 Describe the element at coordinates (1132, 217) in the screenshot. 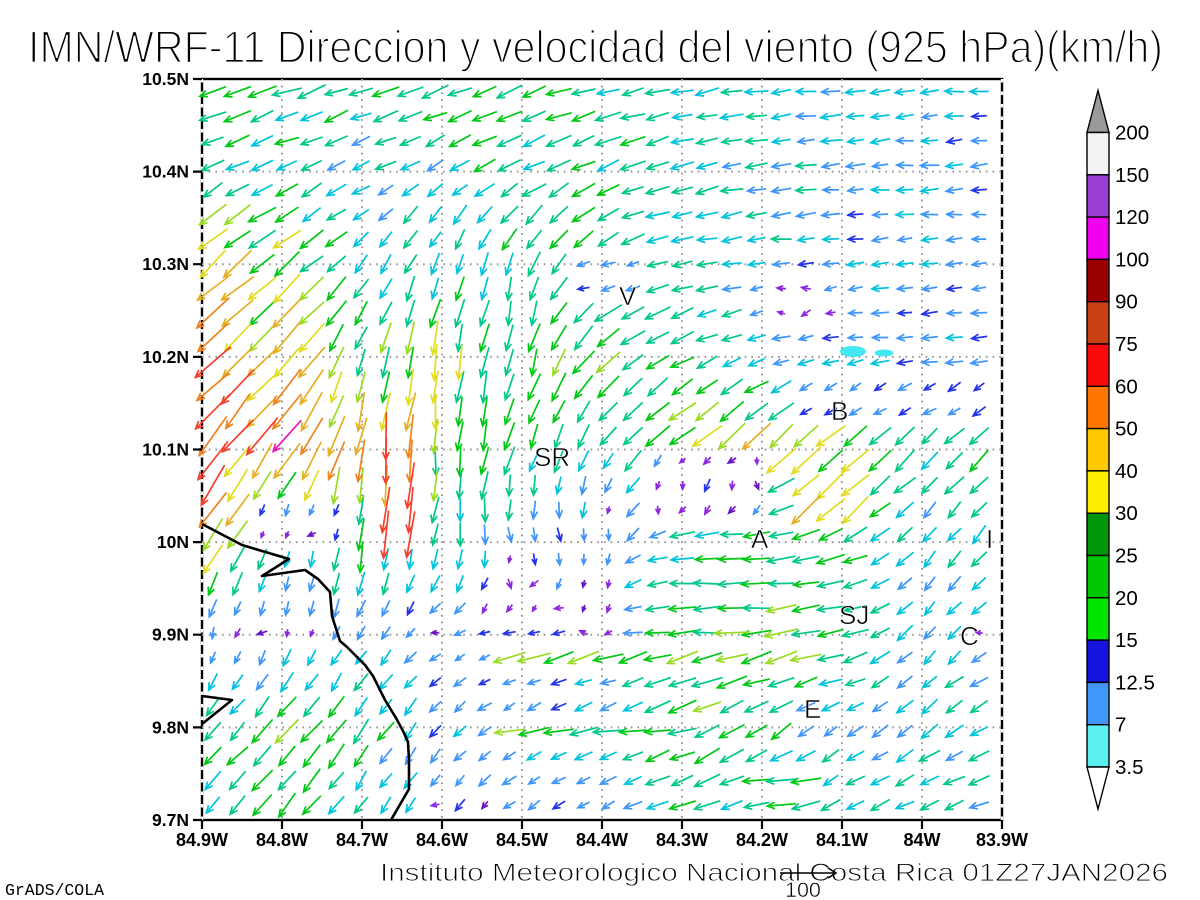

I see `svg-text: 120` at that location.